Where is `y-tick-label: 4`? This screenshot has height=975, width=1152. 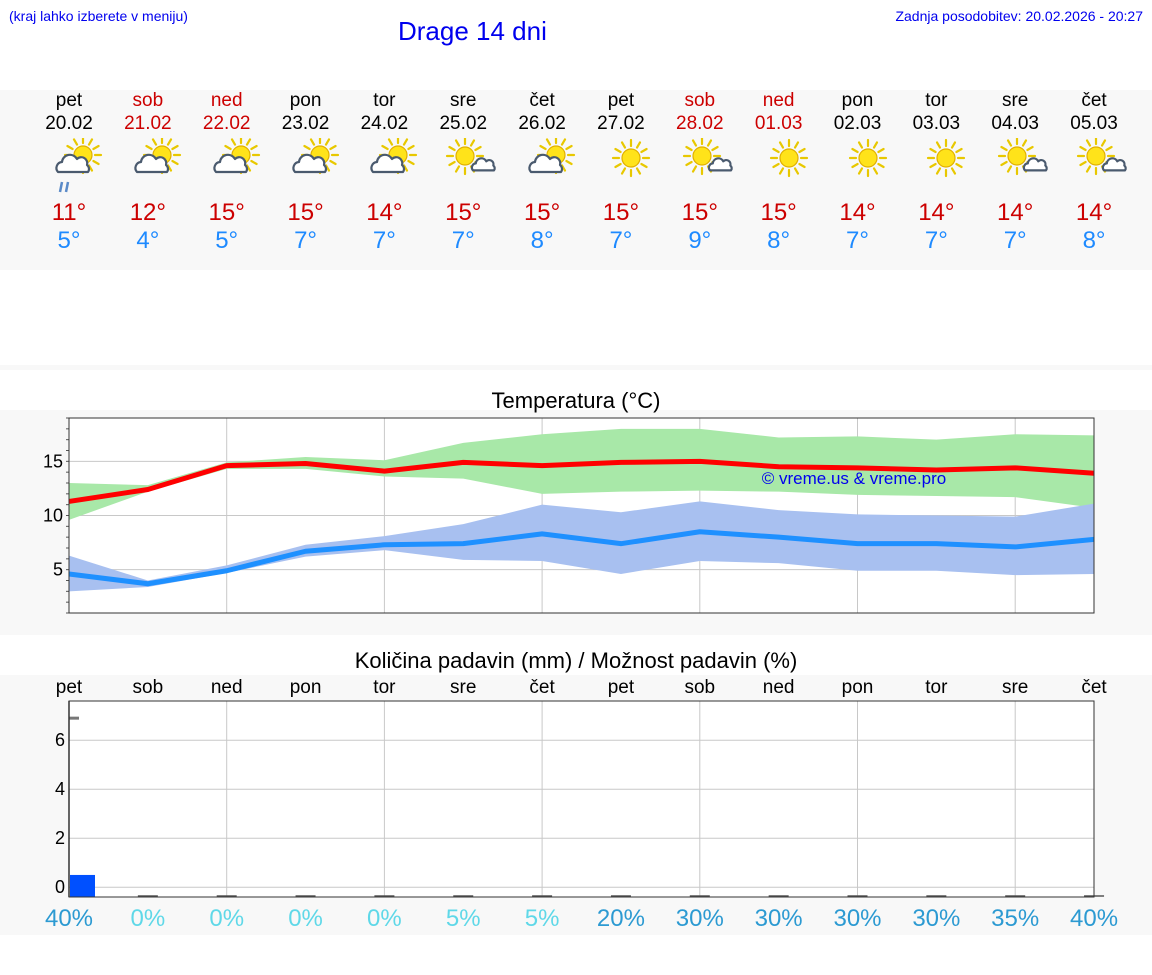
y-tick-label: 4 is located at coordinates (60, 789).